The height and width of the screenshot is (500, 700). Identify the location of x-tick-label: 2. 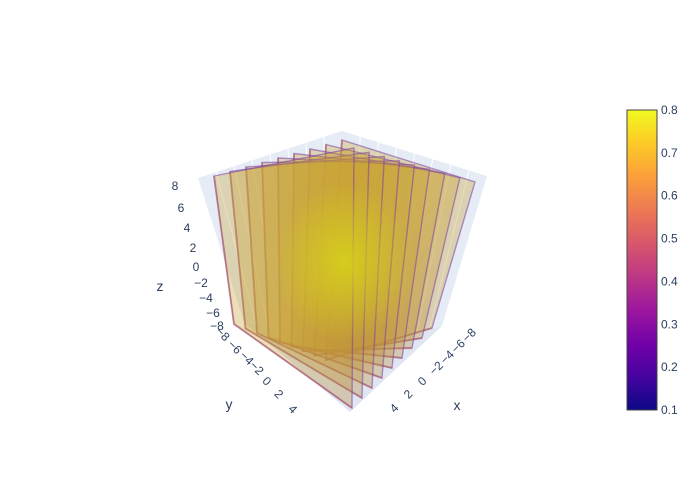
(408, 394).